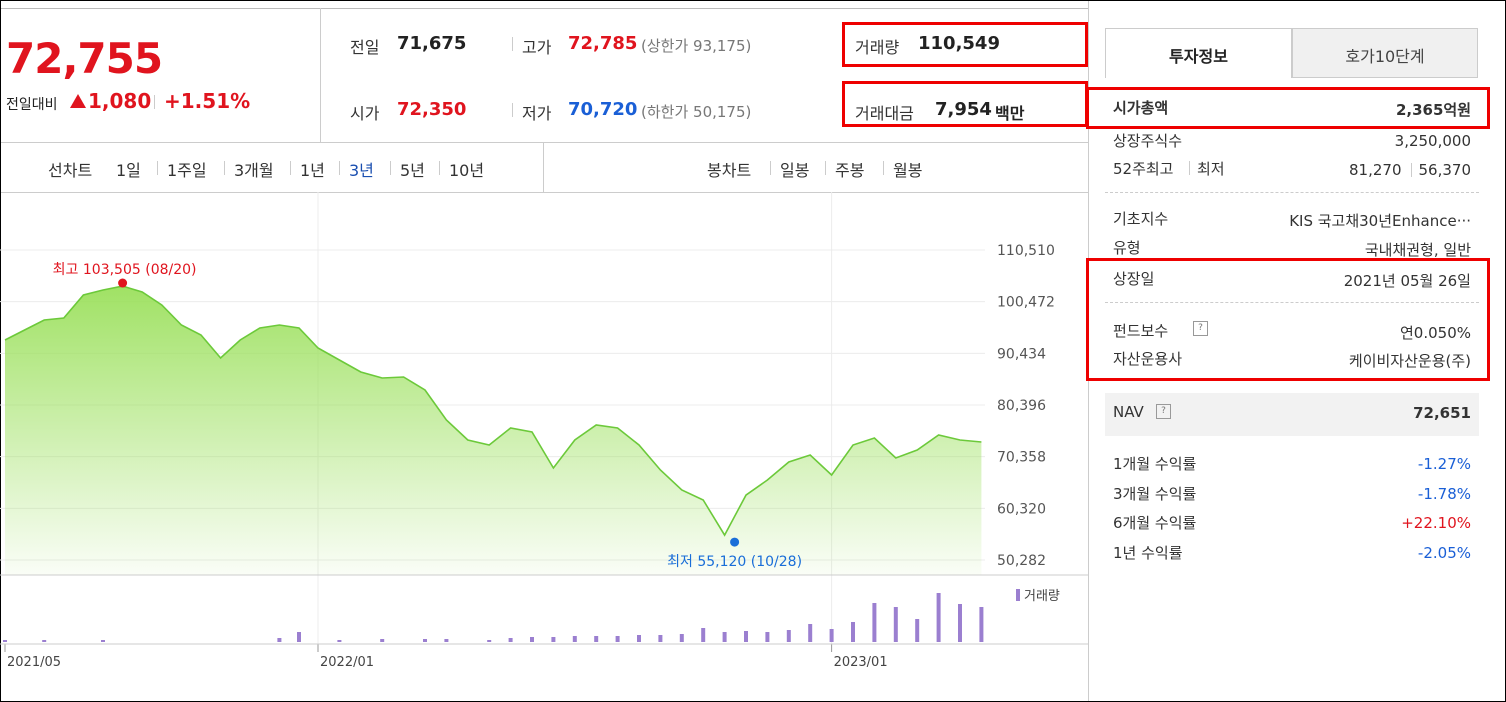 This screenshot has width=1506, height=702. What do you see at coordinates (1128, 412) in the screenshot?
I see `info-label: NAV` at bounding box center [1128, 412].